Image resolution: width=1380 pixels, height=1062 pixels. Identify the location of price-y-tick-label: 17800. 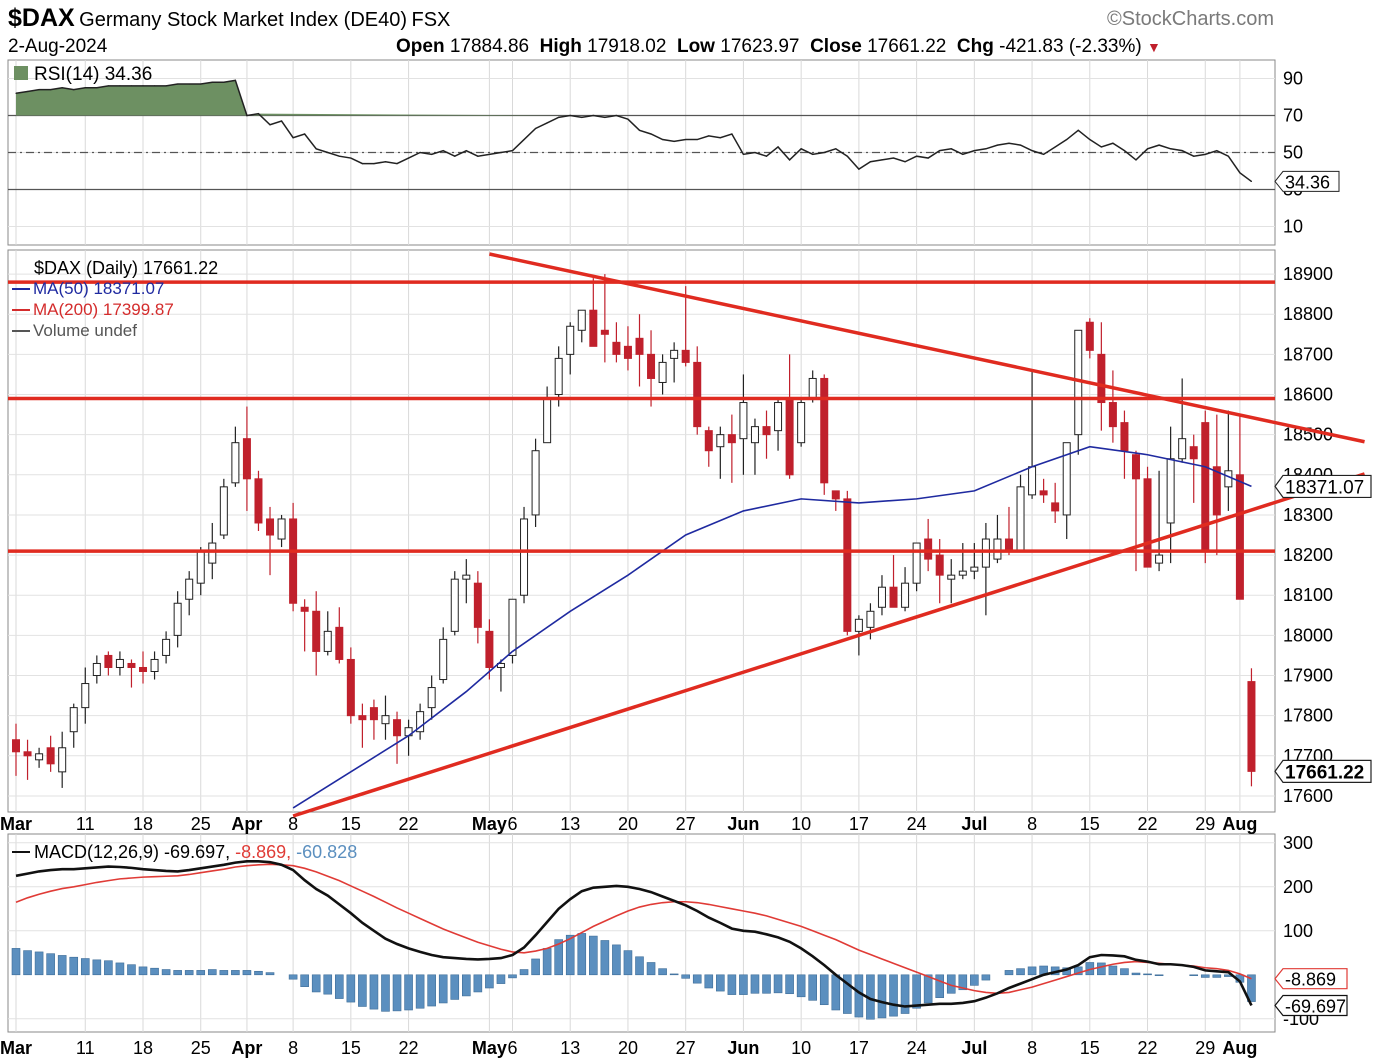
(1308, 716).